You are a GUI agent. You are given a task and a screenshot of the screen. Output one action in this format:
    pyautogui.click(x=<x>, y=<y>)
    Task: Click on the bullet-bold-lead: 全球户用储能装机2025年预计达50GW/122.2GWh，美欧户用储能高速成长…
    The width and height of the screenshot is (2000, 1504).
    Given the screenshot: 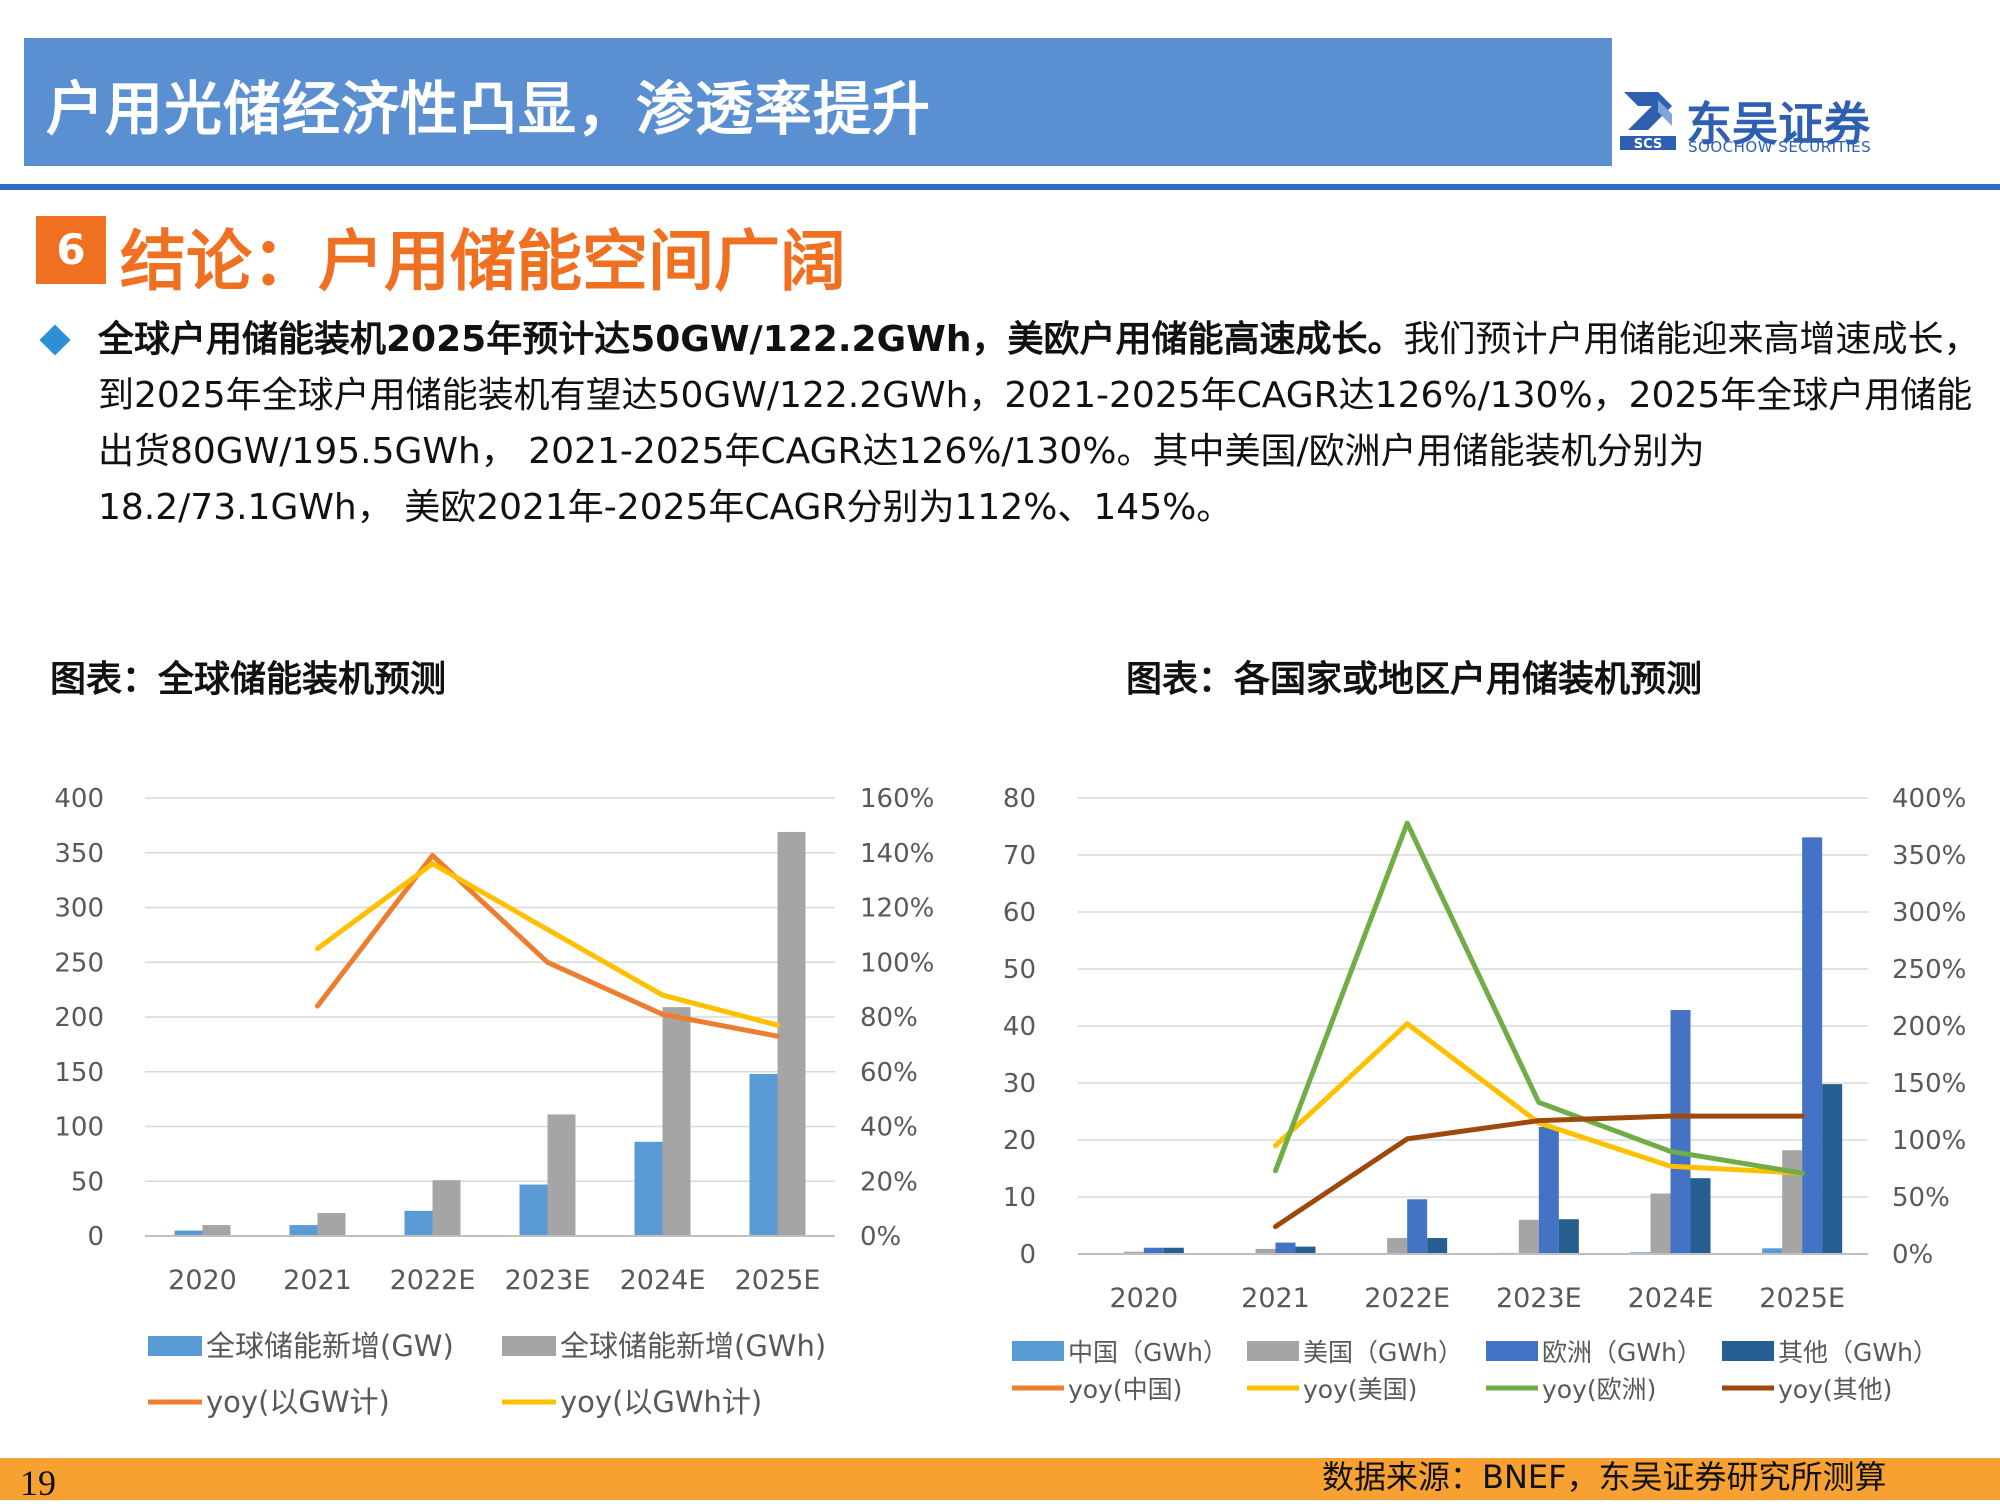 What is the action you would take?
    pyautogui.click(x=751, y=339)
    